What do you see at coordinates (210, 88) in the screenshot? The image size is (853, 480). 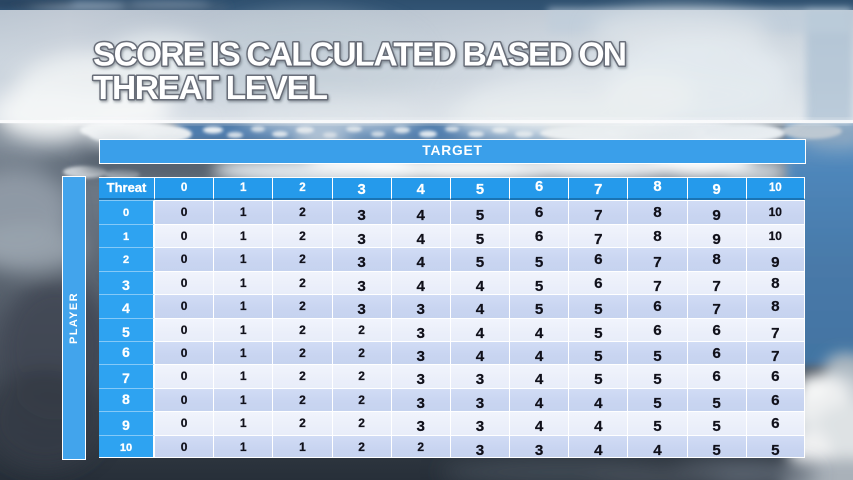 I see `svg-text: THREAT LEVEL` at bounding box center [210, 88].